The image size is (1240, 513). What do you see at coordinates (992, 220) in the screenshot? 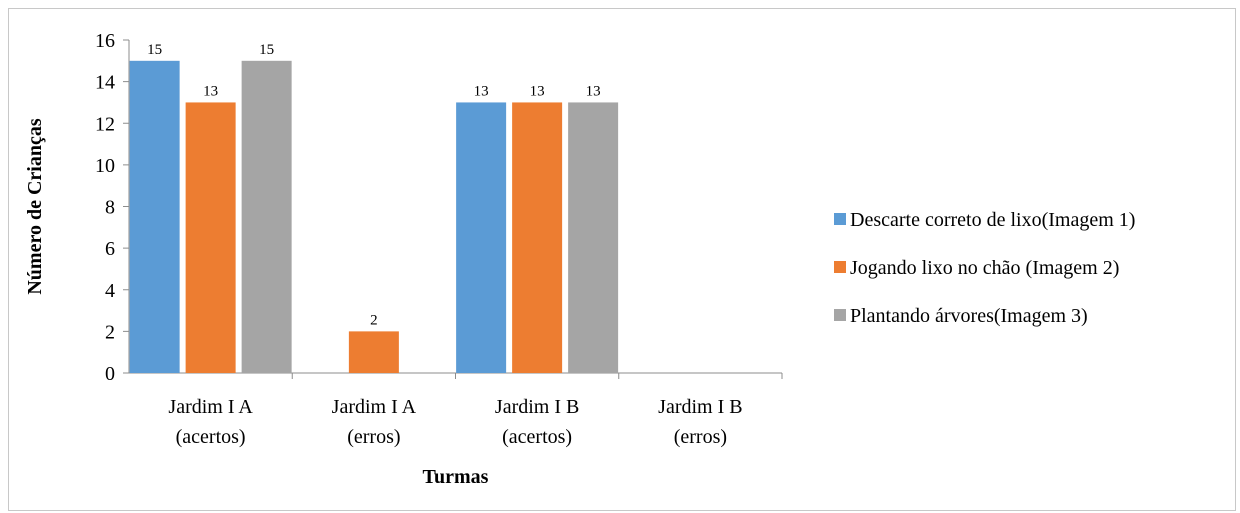
I see `legend-label: Descarte correto de lixo(Imagem 1)` at bounding box center [992, 220].